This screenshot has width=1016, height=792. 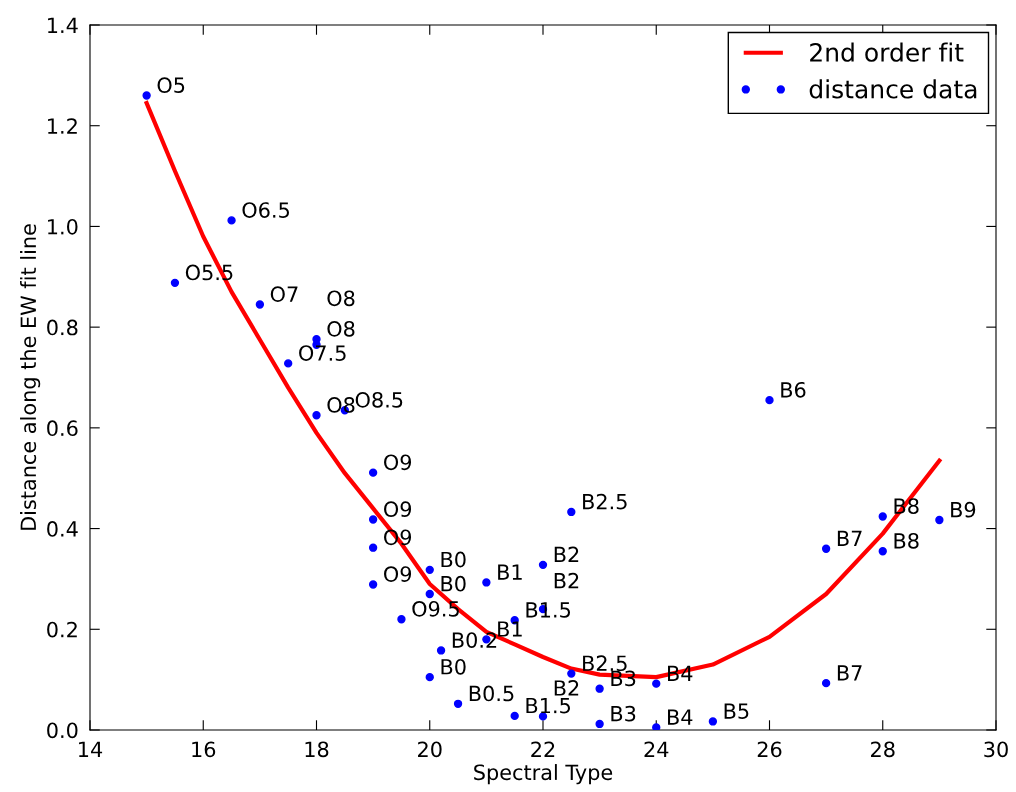 What do you see at coordinates (543, 749) in the screenshot?
I see `x-tick-label: 22` at bounding box center [543, 749].